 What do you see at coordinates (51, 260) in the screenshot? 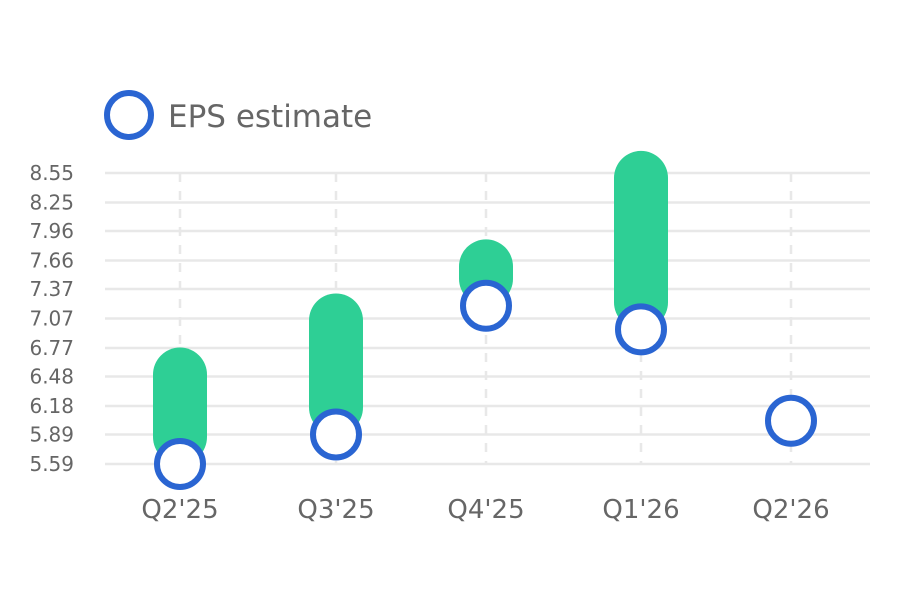
I see `y-tick-label: 7.66` at bounding box center [51, 260].